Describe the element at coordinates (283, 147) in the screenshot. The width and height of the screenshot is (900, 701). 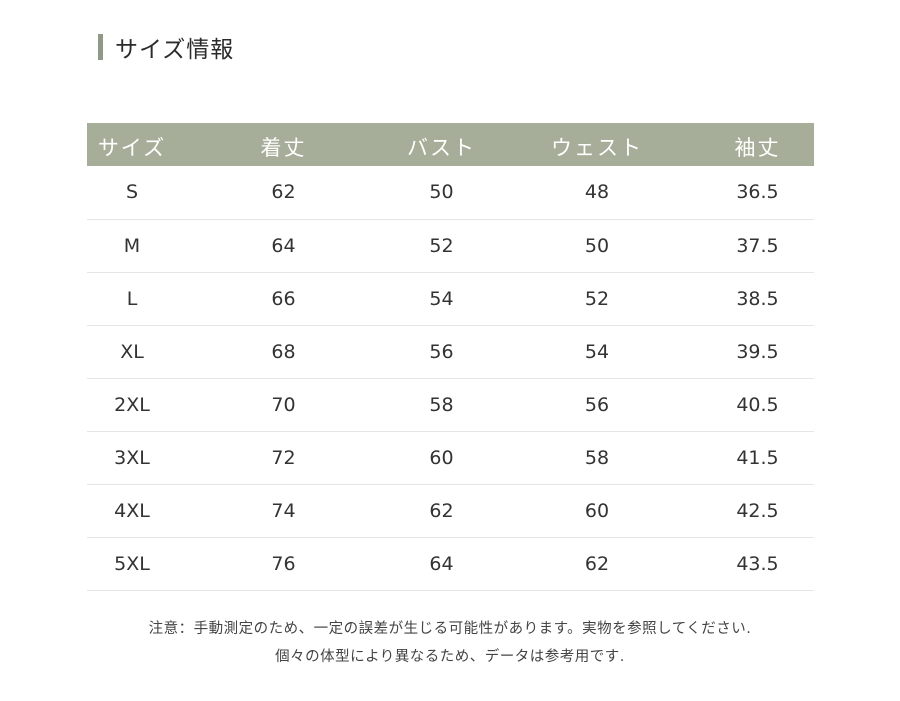
I see `header-length: 着丈` at that location.